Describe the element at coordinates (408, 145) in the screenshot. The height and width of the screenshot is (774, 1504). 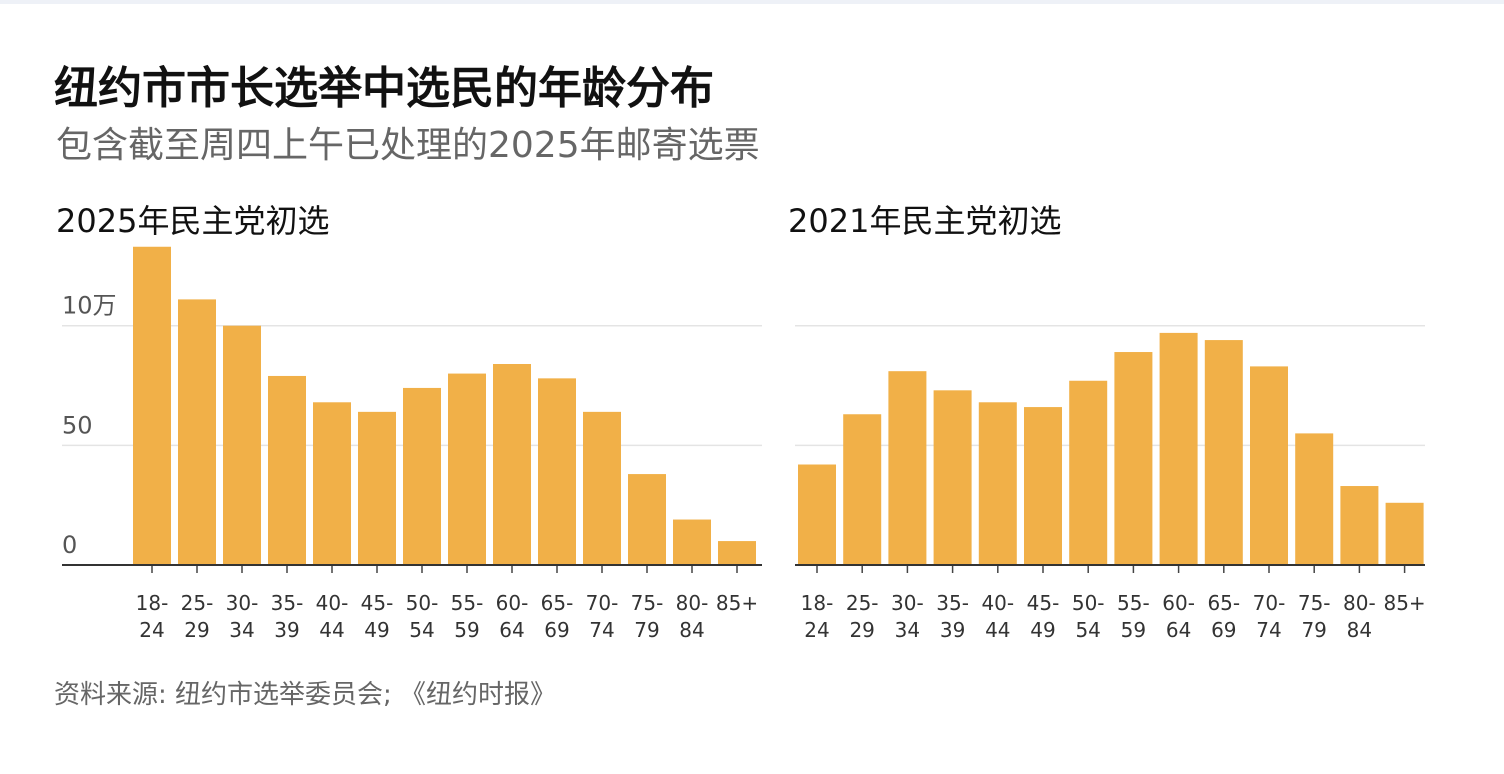
I see `subtitle: 包含截至周四上午已处理的2025年邮寄选票` at that location.